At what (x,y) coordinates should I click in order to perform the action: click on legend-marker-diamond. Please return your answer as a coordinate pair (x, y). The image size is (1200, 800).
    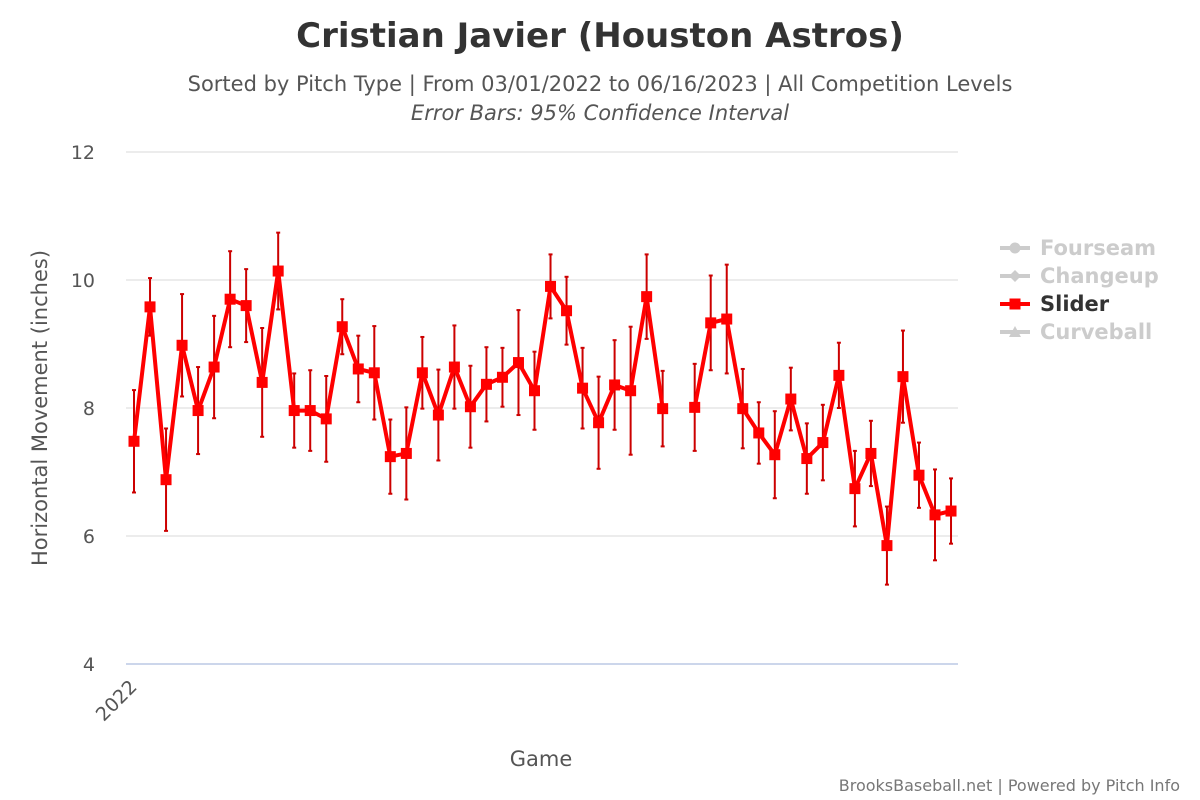
    Looking at the image, I should click on (1015, 276).